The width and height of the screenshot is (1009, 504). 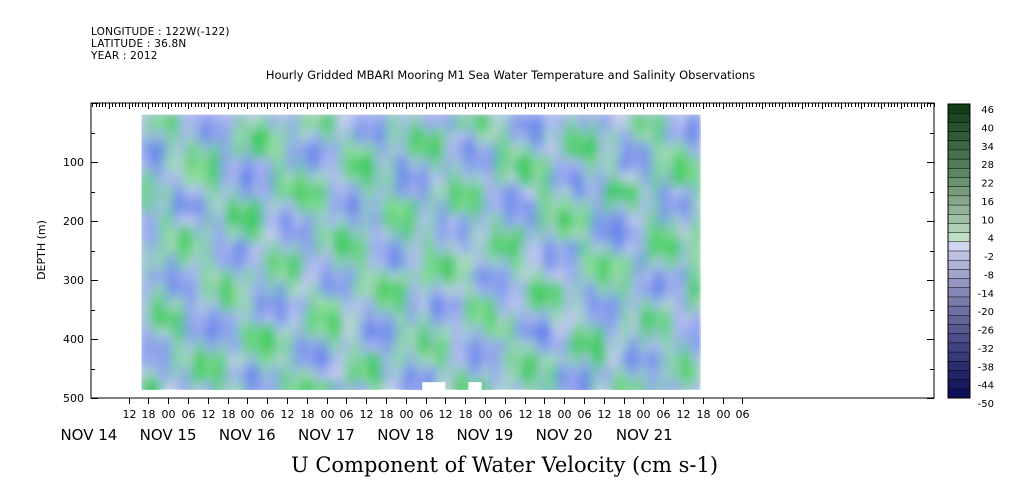 I want to click on x-tick-label: 00, so click(x=407, y=414).